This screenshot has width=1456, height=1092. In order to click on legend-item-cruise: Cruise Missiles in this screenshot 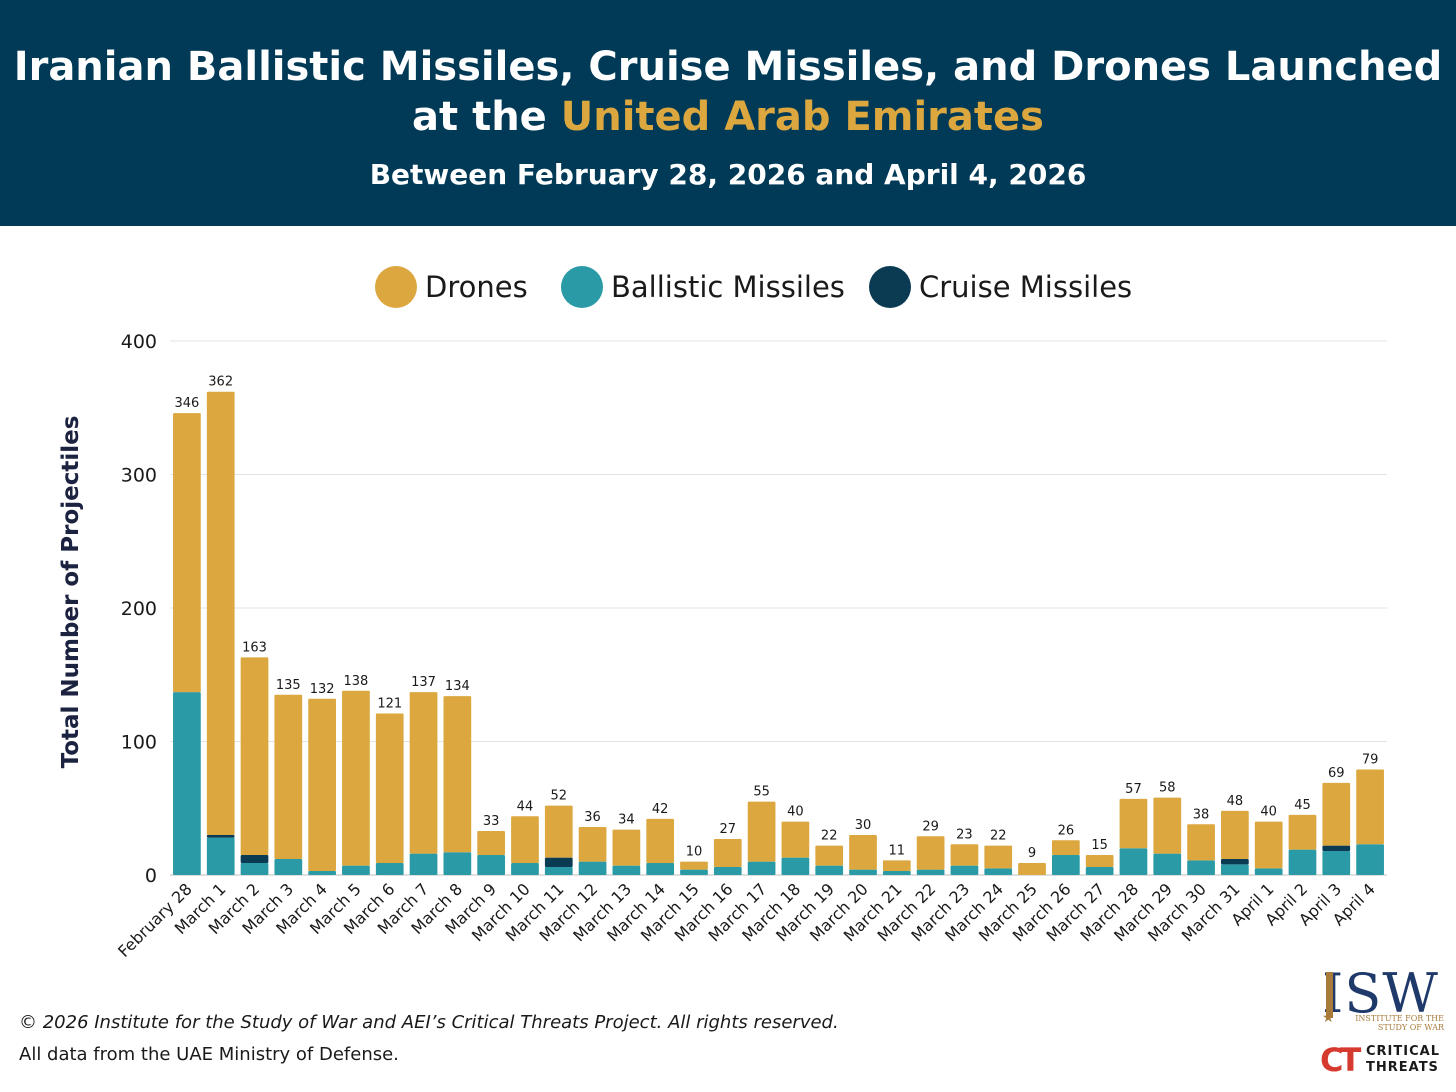, I will do `click(1000, 287)`.